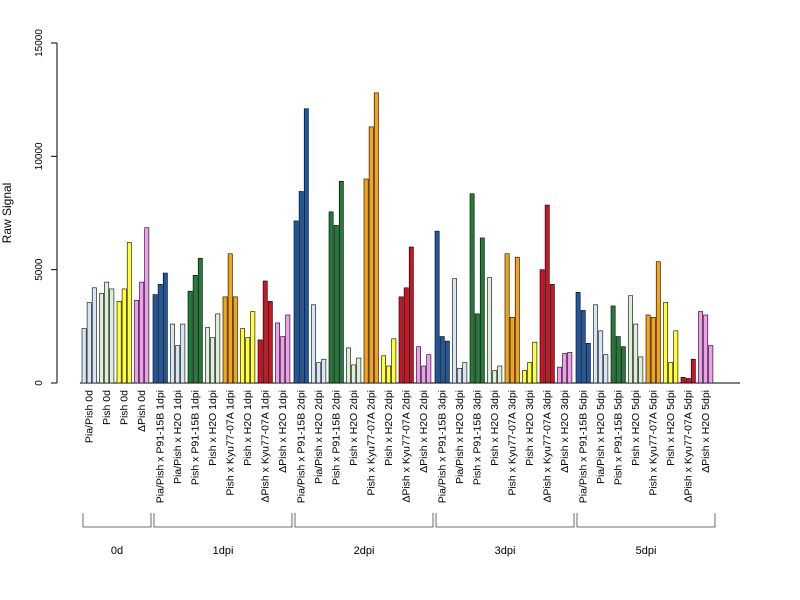 The image size is (800, 600). What do you see at coordinates (46, 207) in the screenshot?
I see `y-axis: 0 5000 10000 15000` at bounding box center [46, 207].